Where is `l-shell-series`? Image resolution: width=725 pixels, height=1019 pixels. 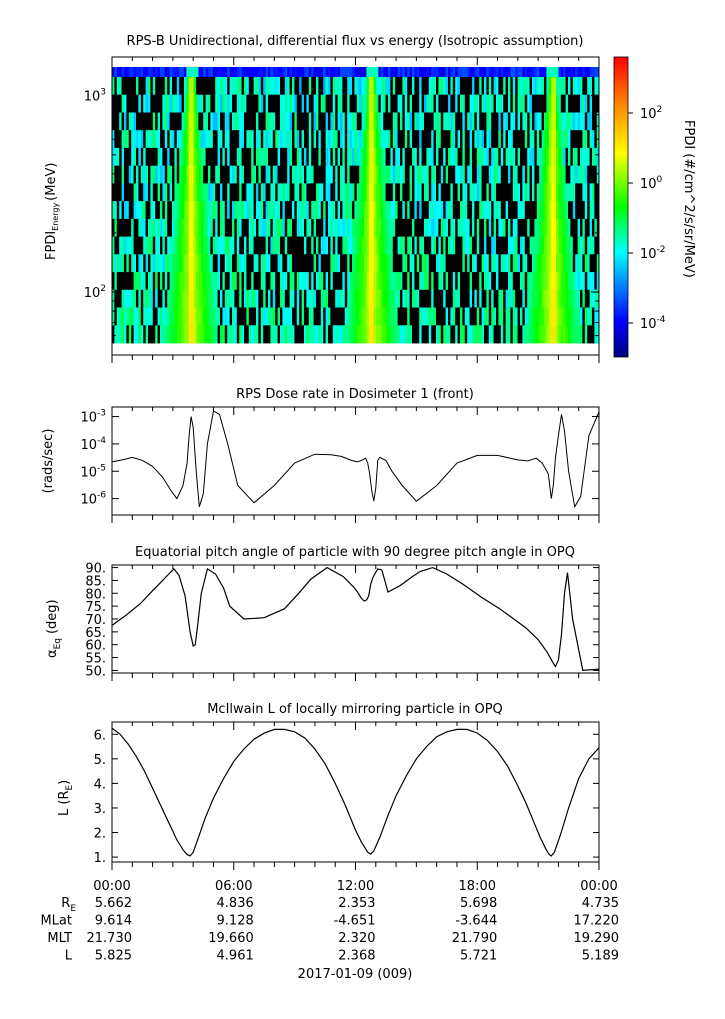 l-shell-series is located at coordinates (355, 792).